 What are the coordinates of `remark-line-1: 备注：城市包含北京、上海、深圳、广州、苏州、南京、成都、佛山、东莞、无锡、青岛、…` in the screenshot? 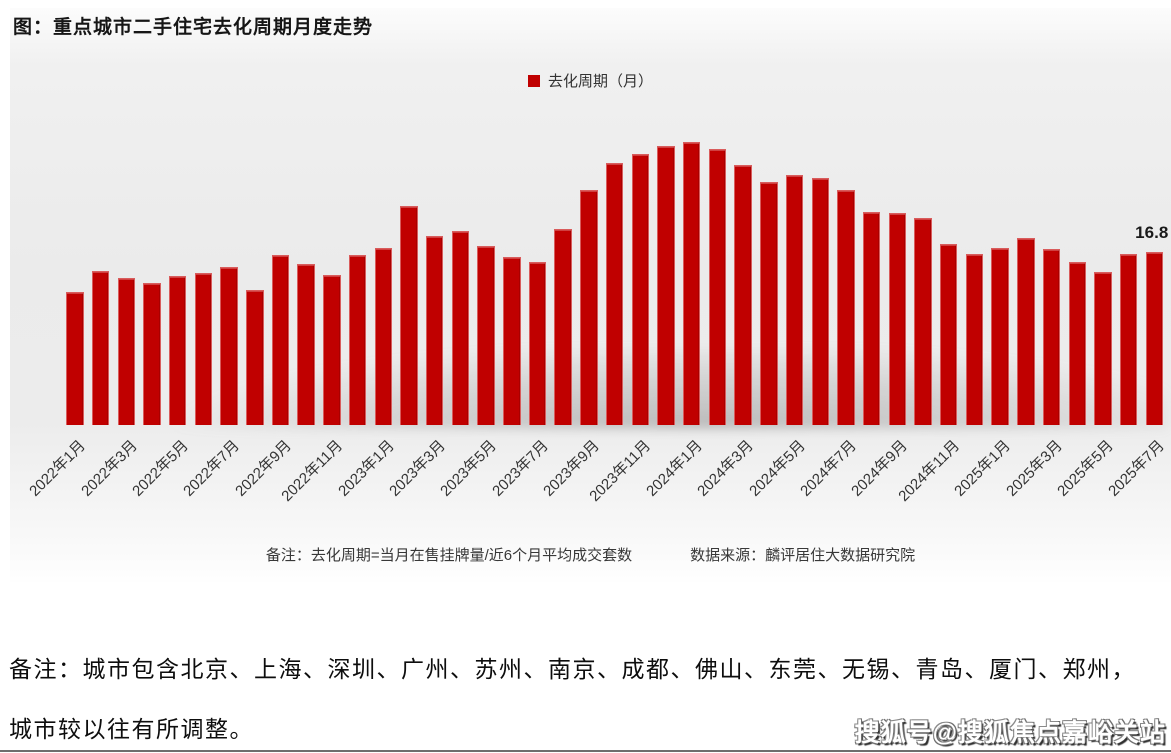 It's located at (572, 669).